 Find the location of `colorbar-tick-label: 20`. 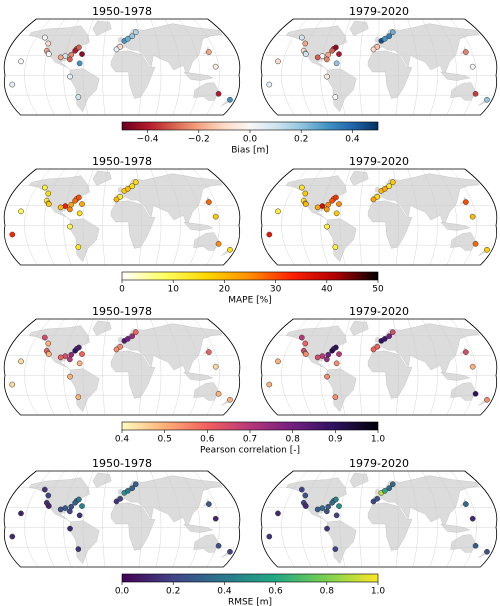

colorbar-tick-label: 20 is located at coordinates (225, 290).